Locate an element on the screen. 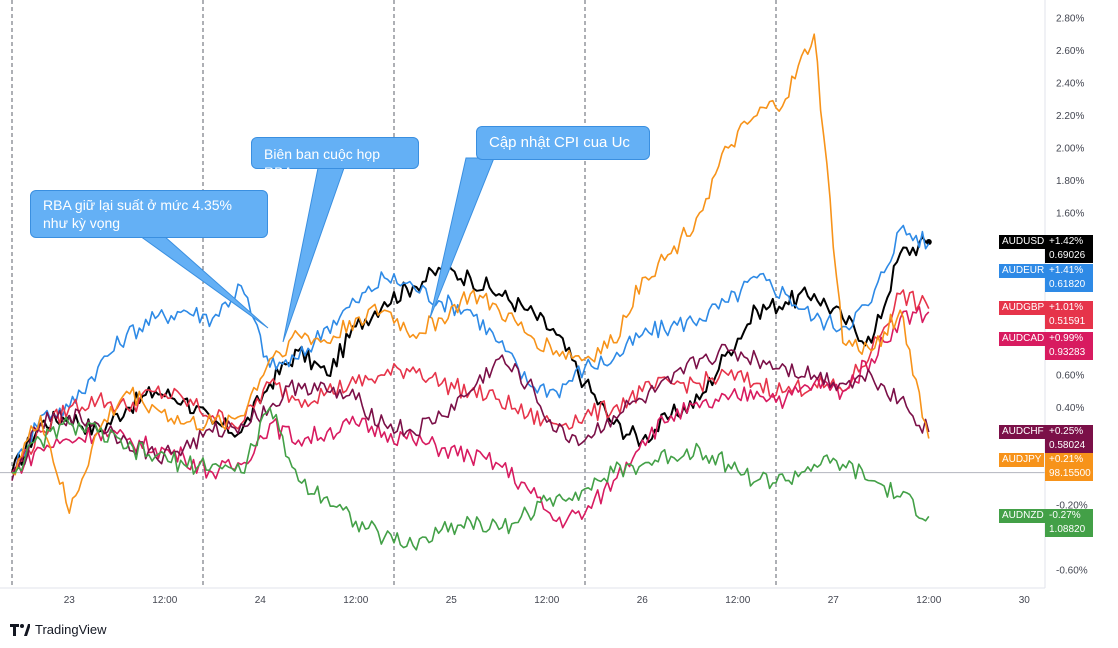 The image size is (1118, 648). price-tag-change: +0.99% is located at coordinates (1069, 339).